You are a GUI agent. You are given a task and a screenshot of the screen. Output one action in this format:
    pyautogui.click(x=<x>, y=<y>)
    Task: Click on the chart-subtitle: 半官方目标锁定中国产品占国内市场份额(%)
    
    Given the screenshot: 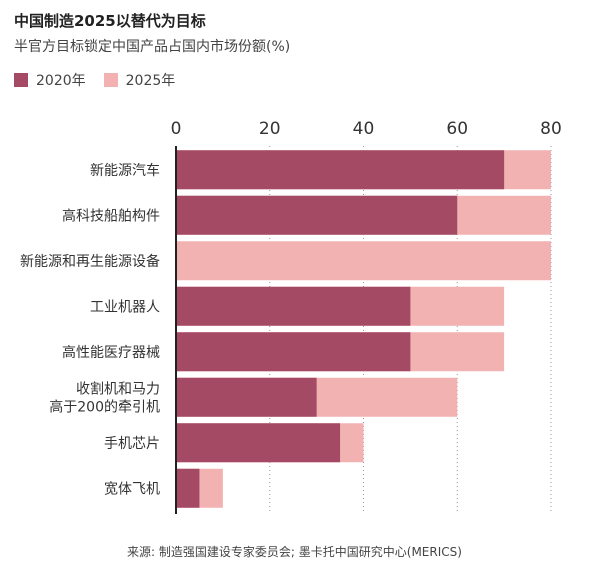 What is the action you would take?
    pyautogui.click(x=152, y=47)
    